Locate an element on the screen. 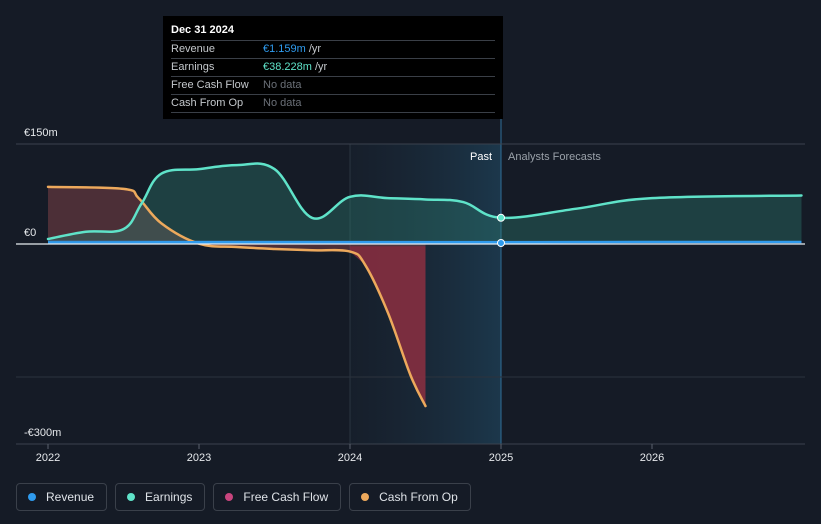  legend-label: Free Cash Flow is located at coordinates (286, 497).